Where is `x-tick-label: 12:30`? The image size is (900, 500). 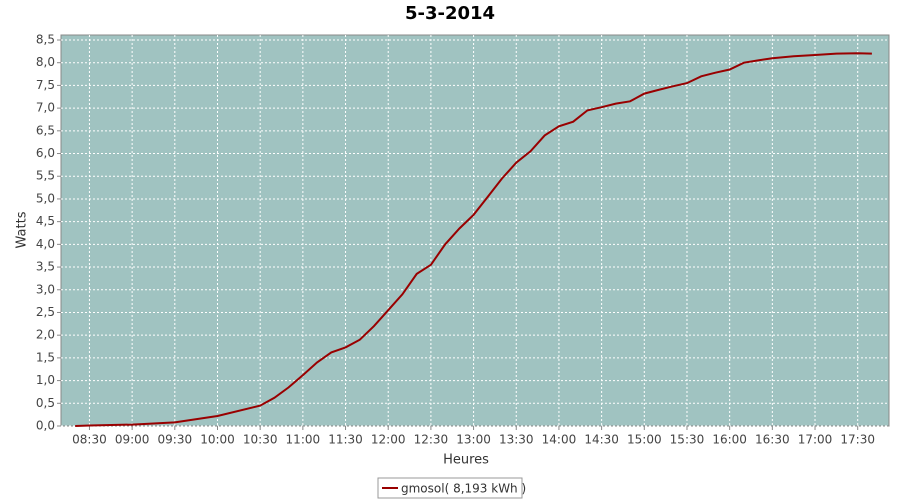
x-tick-label: 12:30 is located at coordinates (431, 440).